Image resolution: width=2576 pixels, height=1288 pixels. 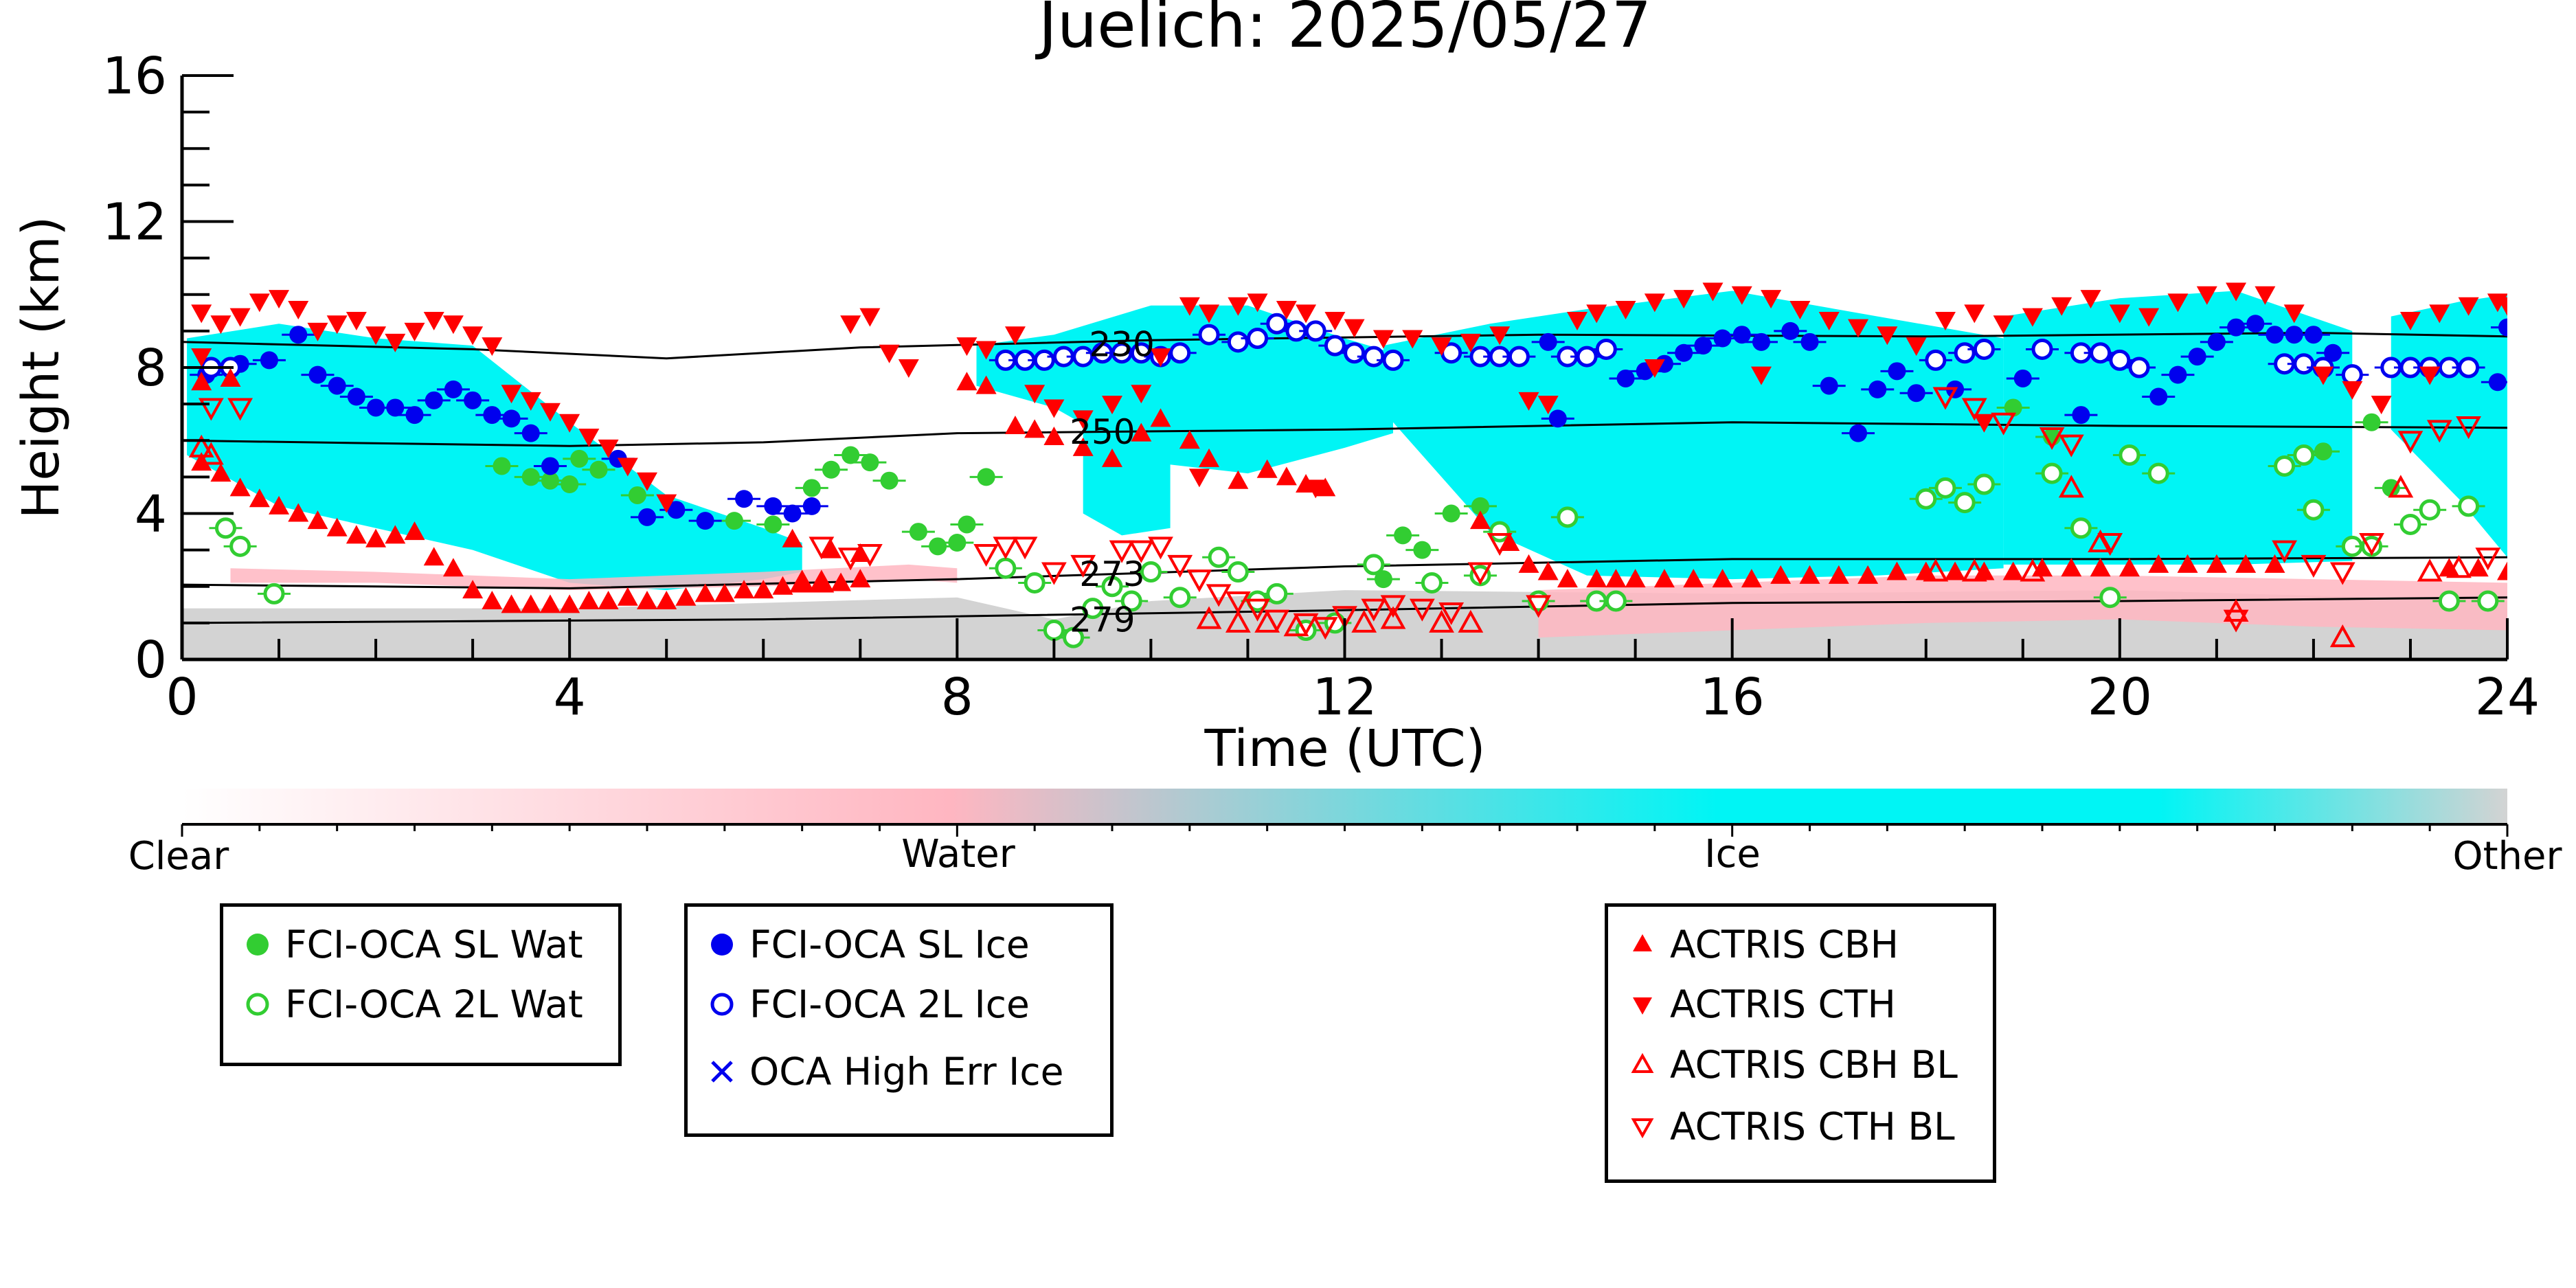 I want to click on colorbar-label-clear: Clear, so click(x=178, y=856).